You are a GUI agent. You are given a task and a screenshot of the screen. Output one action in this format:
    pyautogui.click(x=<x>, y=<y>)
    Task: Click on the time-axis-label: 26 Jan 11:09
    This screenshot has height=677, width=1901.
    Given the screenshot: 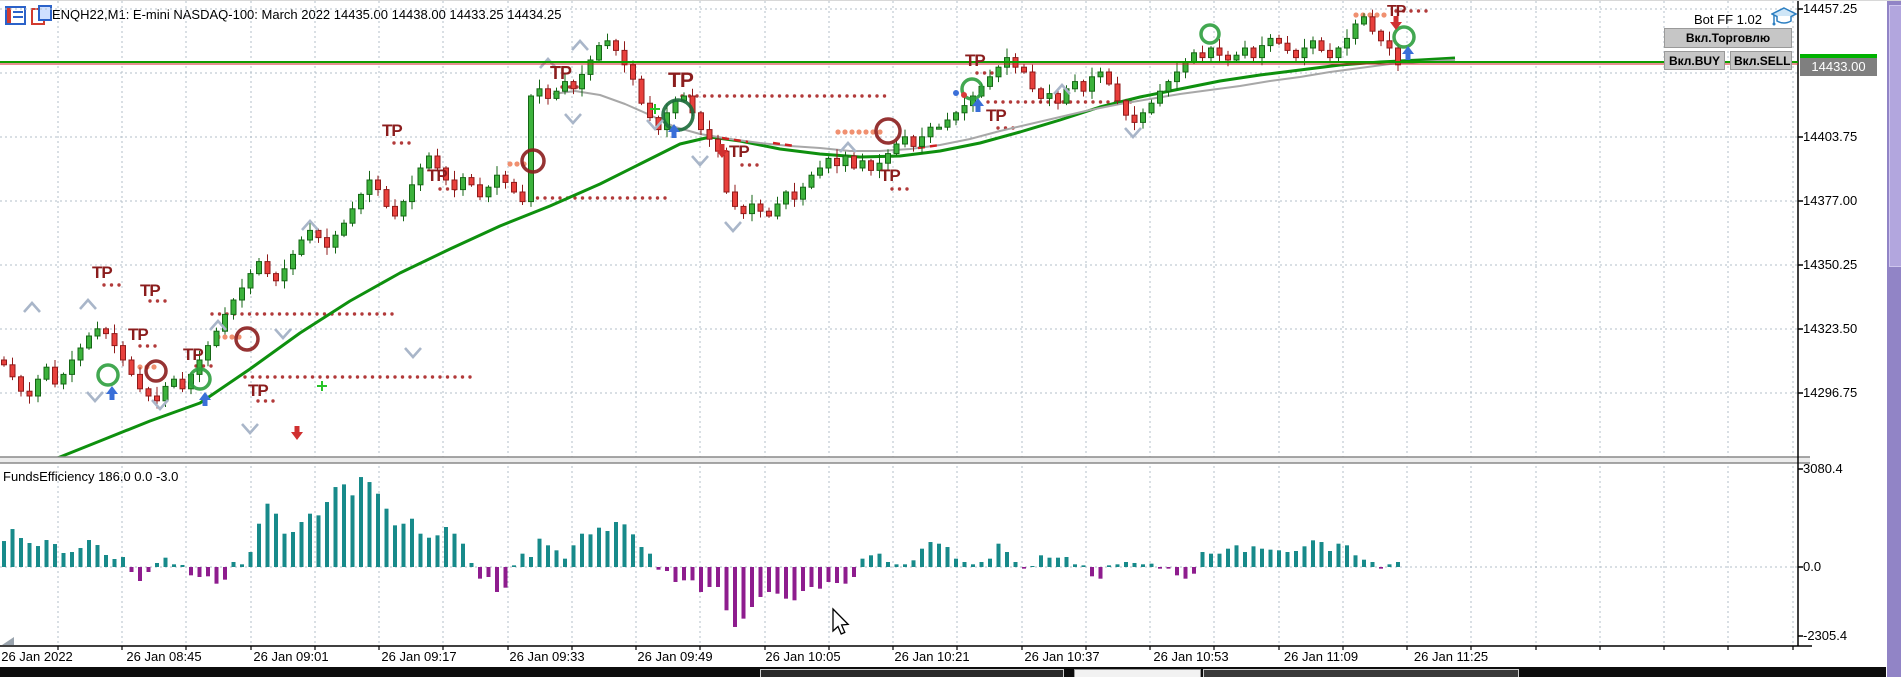 What is the action you would take?
    pyautogui.click(x=1321, y=656)
    